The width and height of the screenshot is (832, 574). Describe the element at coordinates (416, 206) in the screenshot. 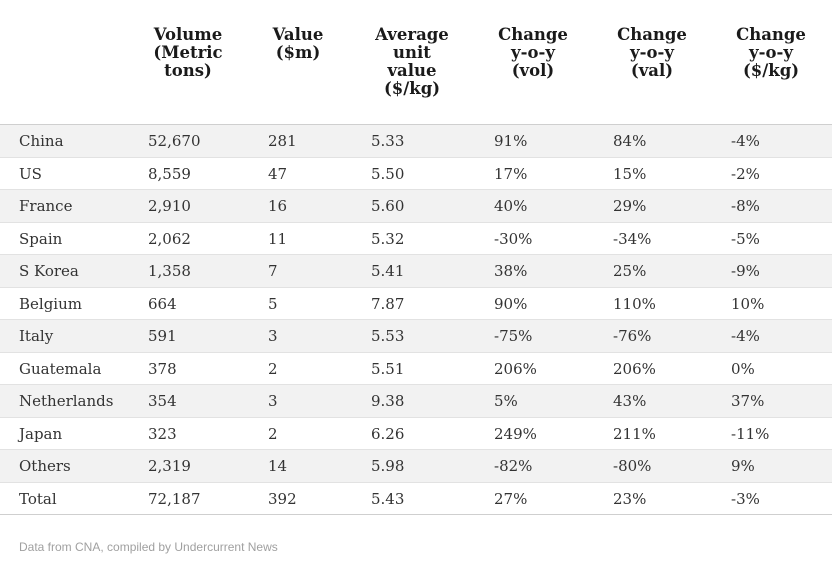

I see `table-row: France 2,910 16 5.60 40% 29% -8%` at that location.